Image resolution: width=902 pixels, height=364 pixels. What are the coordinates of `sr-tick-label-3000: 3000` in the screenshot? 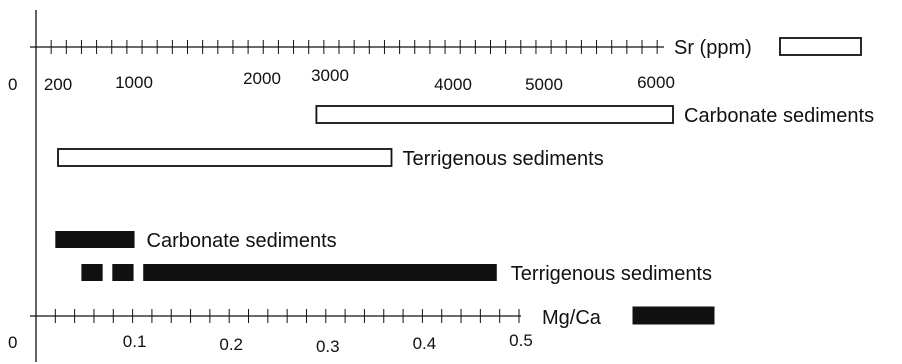 It's located at (330, 75).